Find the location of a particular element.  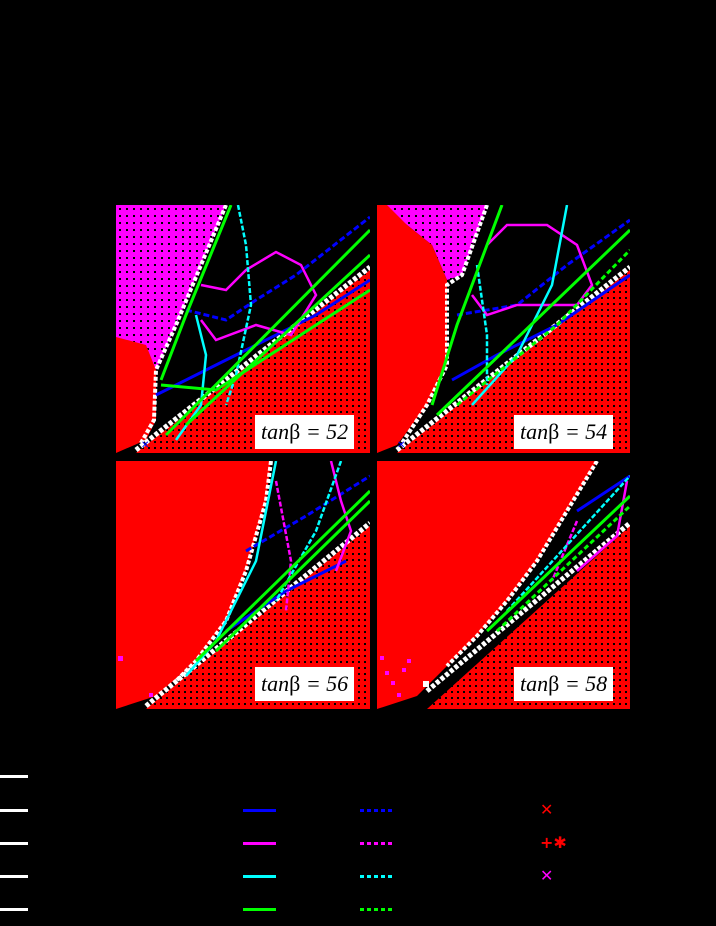

panel-plot-54: ✕ is located at coordinates (503, 329).